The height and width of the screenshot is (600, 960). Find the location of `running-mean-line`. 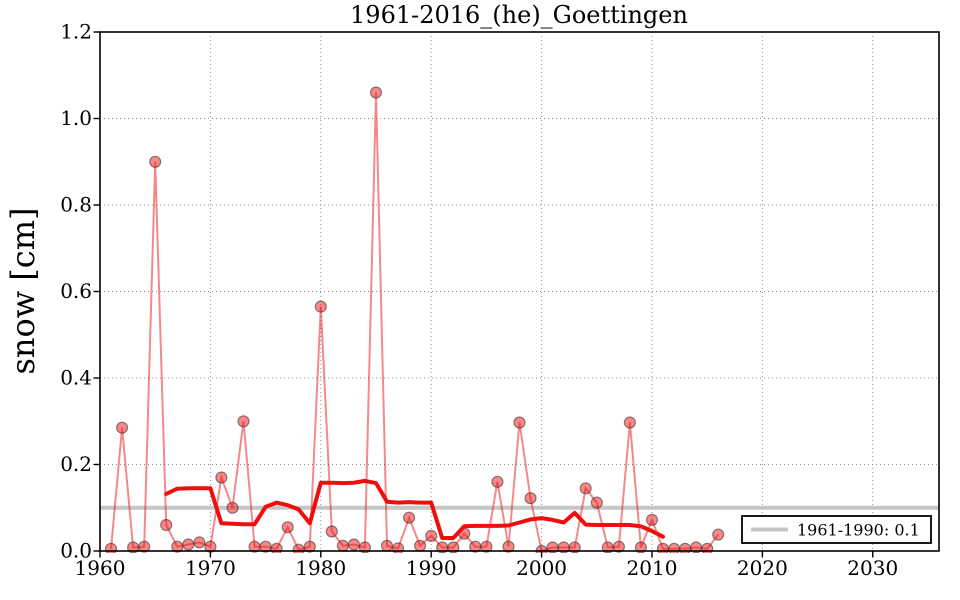

running-mean-line is located at coordinates (414, 509).